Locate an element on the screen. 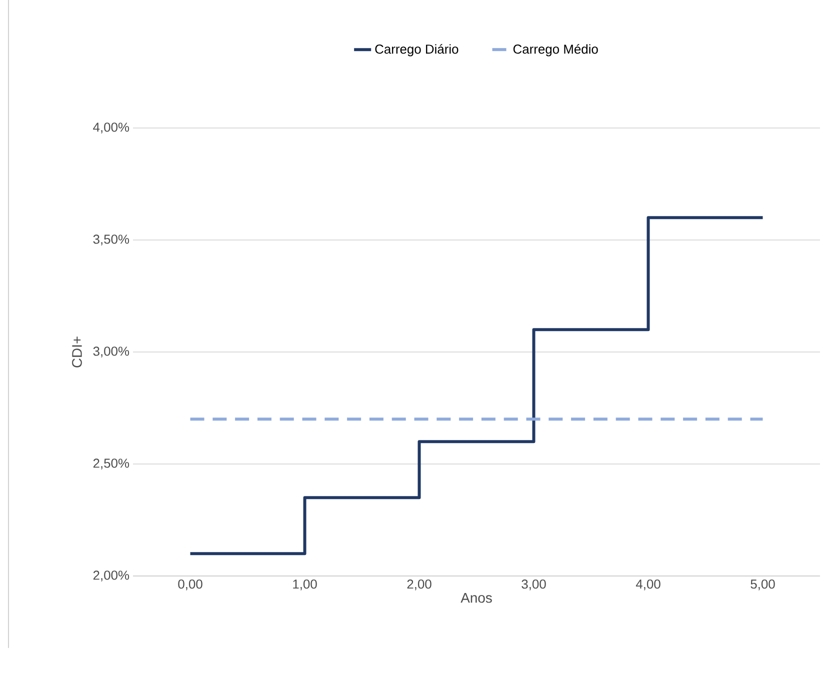  x-axis-title: Anos is located at coordinates (476, 598).